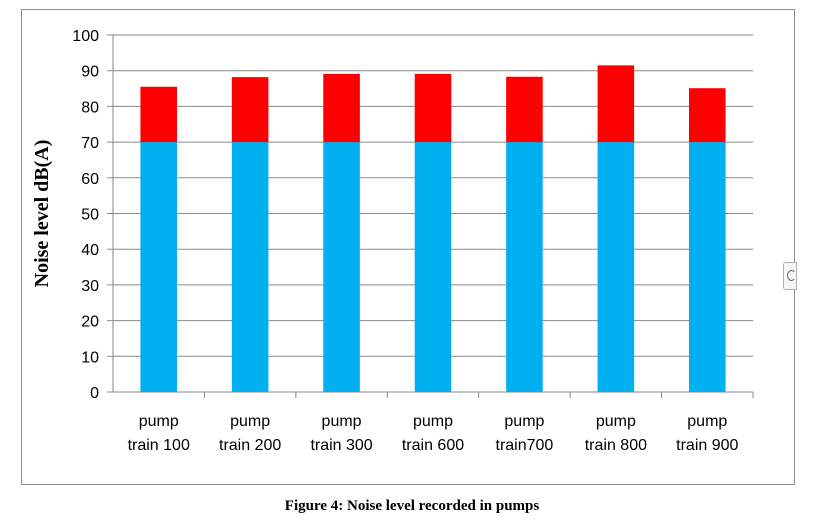 This screenshot has height=530, width=824. Describe the element at coordinates (94, 393) in the screenshot. I see `y-tick-label: 0` at that location.